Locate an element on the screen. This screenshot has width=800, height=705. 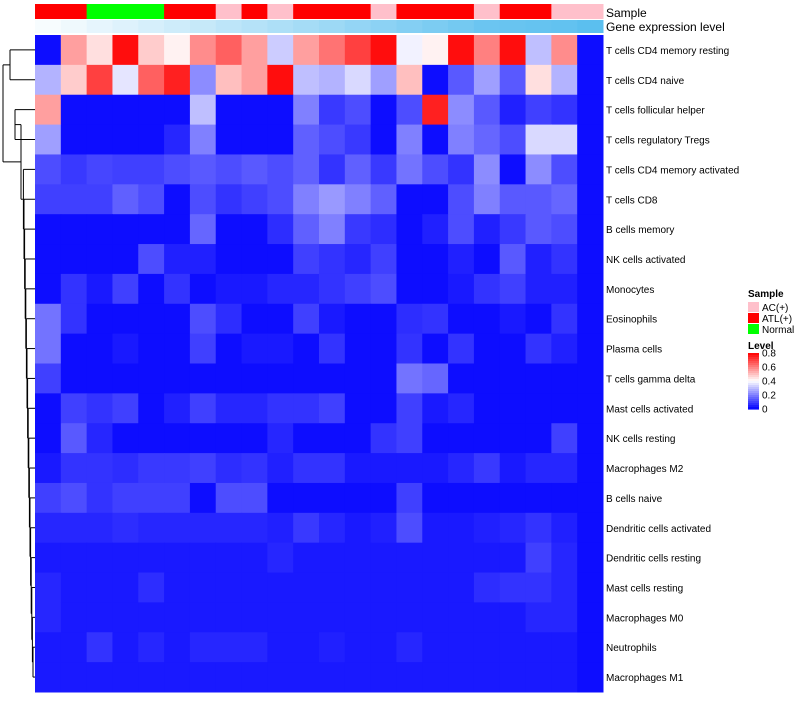
row-label: Plasma cells is located at coordinates (634, 350).